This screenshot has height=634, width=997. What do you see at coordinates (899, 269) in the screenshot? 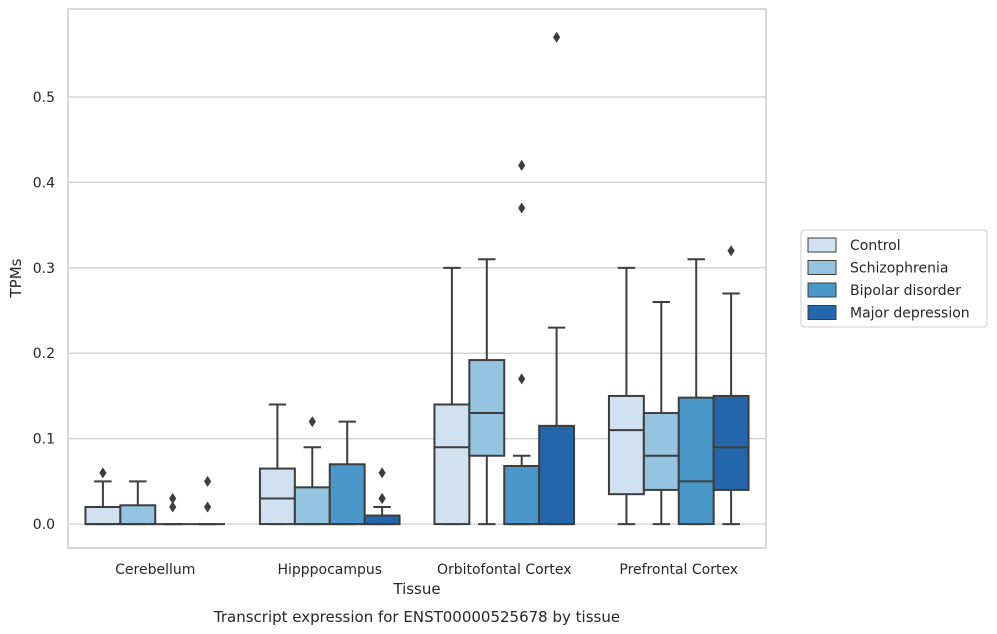
I see `legend-label: Schizophrenia` at bounding box center [899, 269].